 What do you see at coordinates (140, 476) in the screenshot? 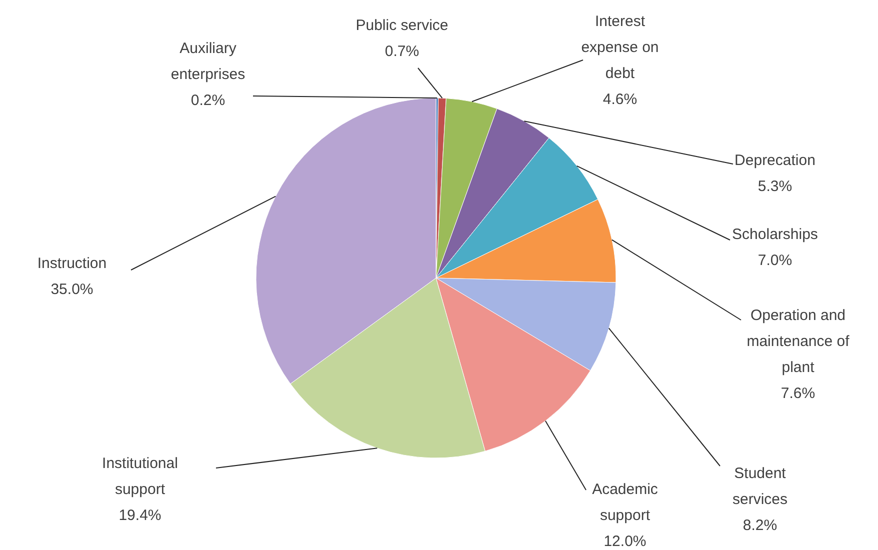
I see `slice-label: Institutional support` at bounding box center [140, 476].